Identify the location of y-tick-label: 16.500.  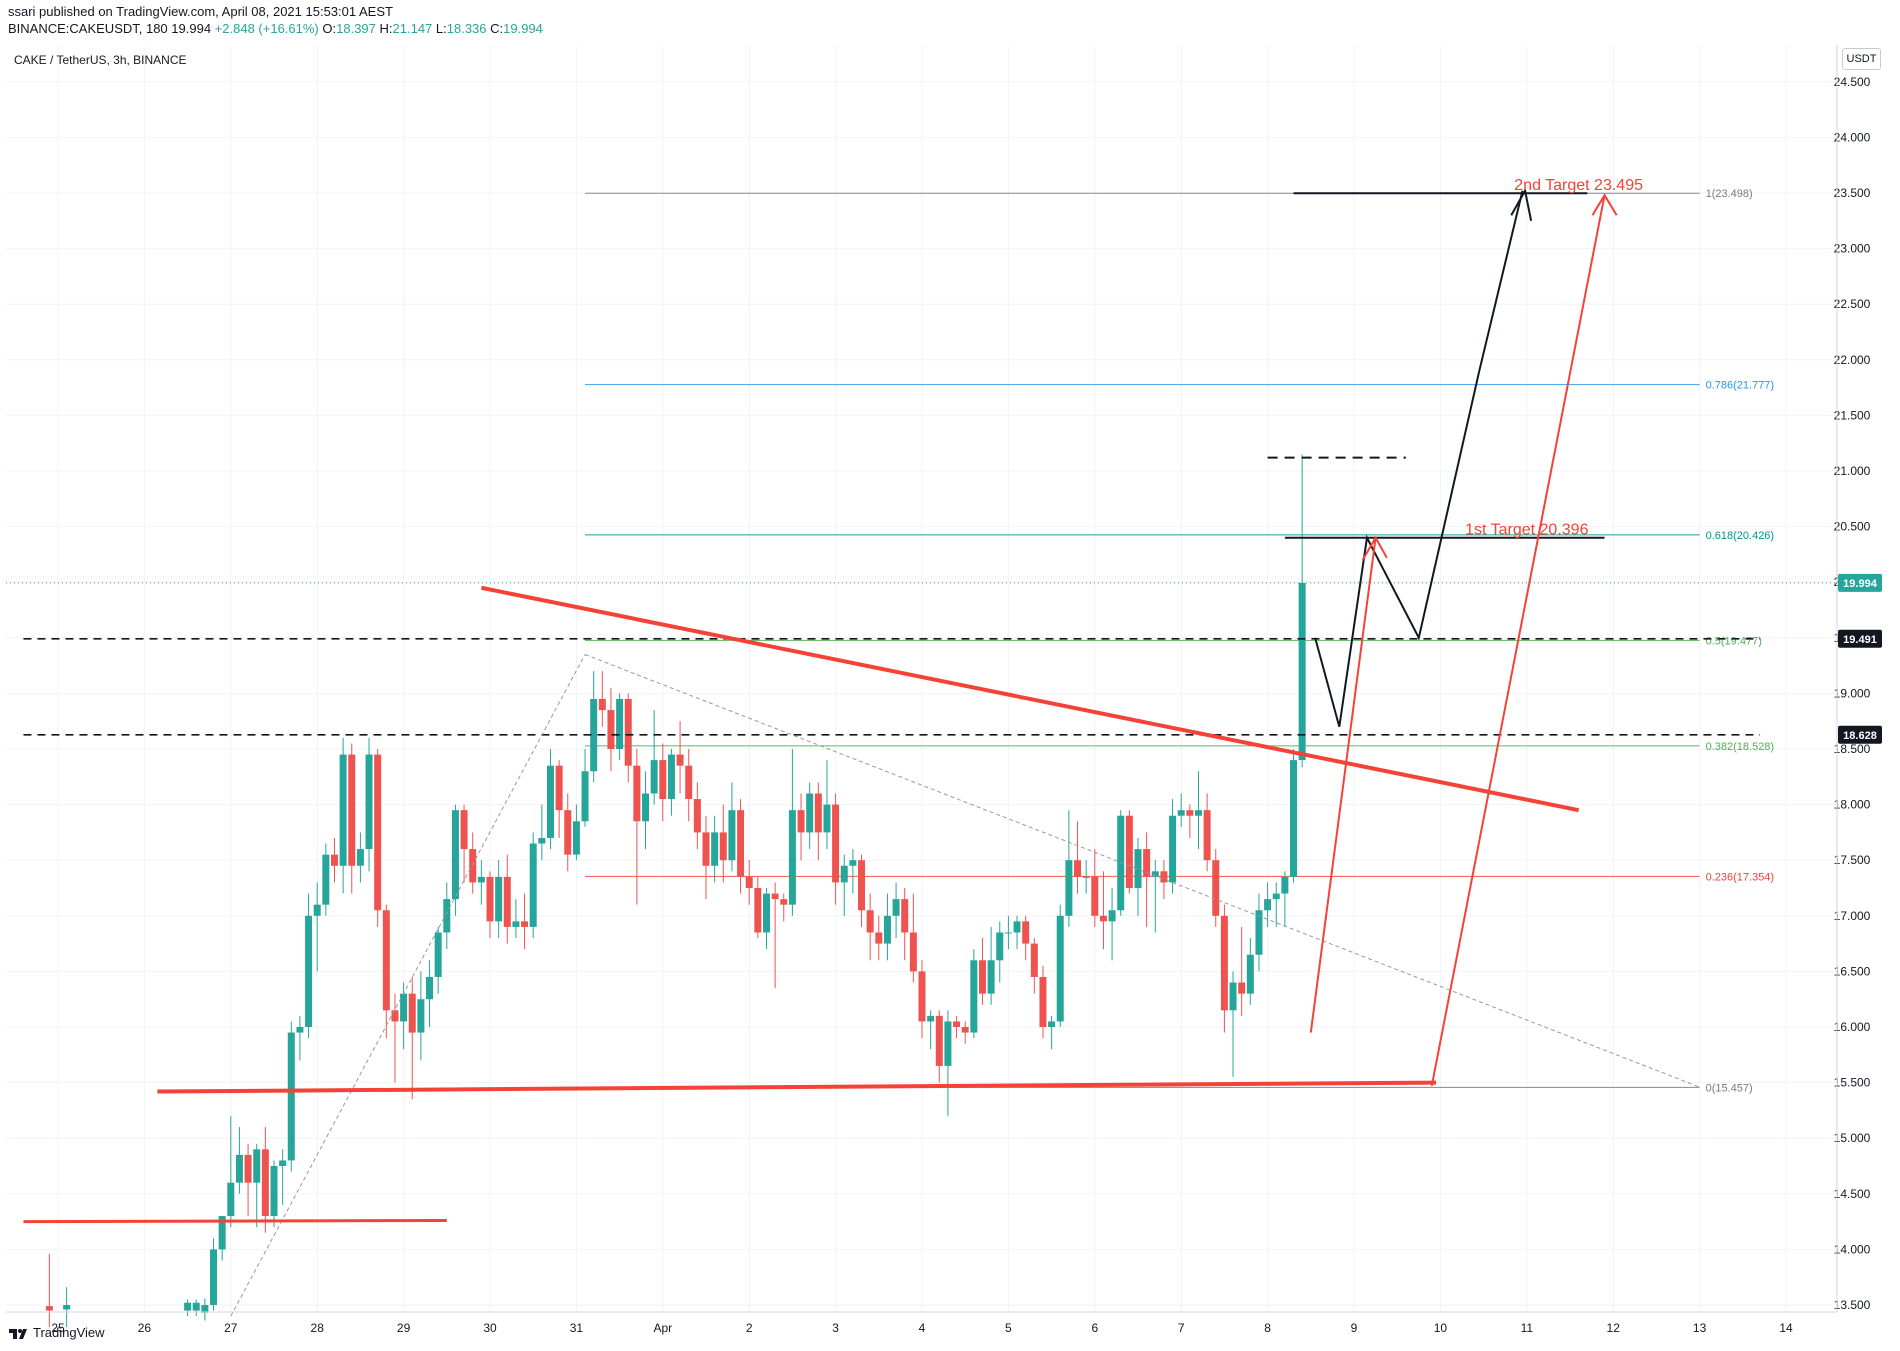
(1852, 971).